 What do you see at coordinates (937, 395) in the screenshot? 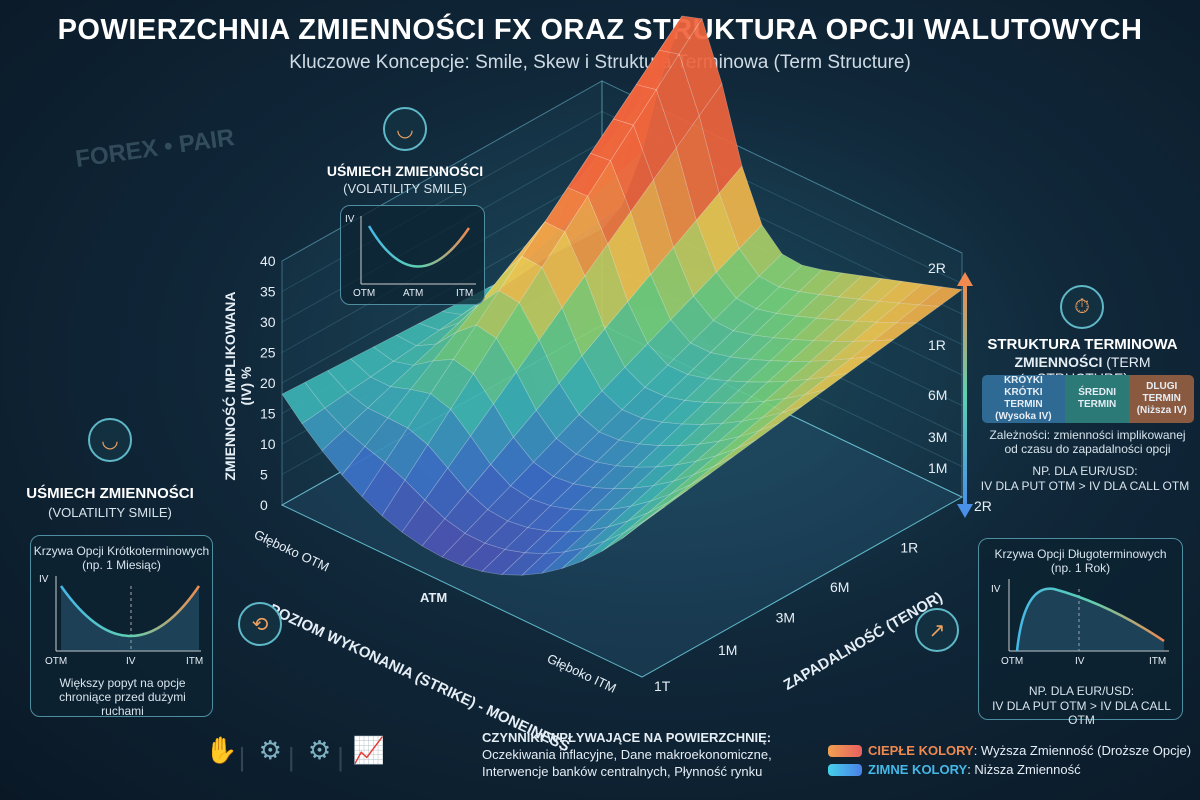
I see `back-tenor-label: 6M` at bounding box center [937, 395].